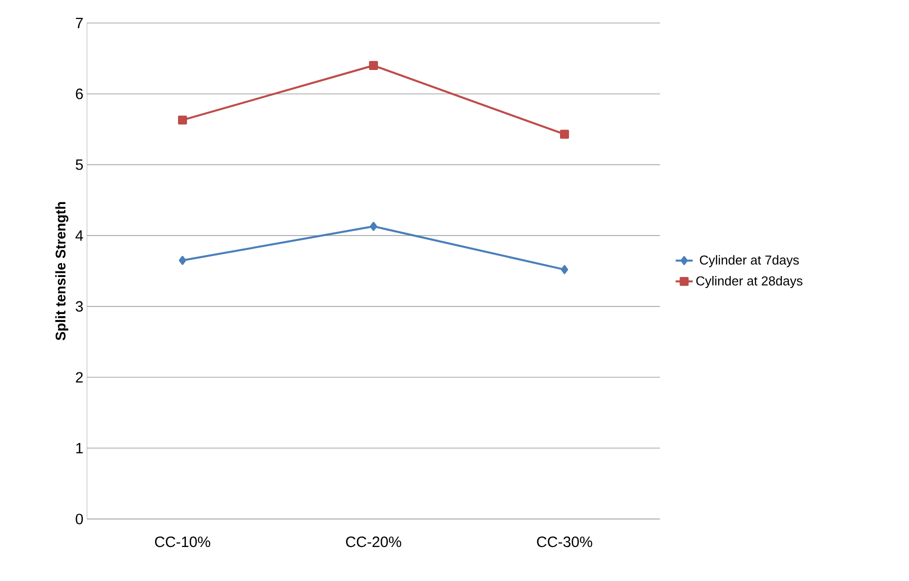  I want to click on y-axis-title: Split tensile Strength, so click(61, 271).